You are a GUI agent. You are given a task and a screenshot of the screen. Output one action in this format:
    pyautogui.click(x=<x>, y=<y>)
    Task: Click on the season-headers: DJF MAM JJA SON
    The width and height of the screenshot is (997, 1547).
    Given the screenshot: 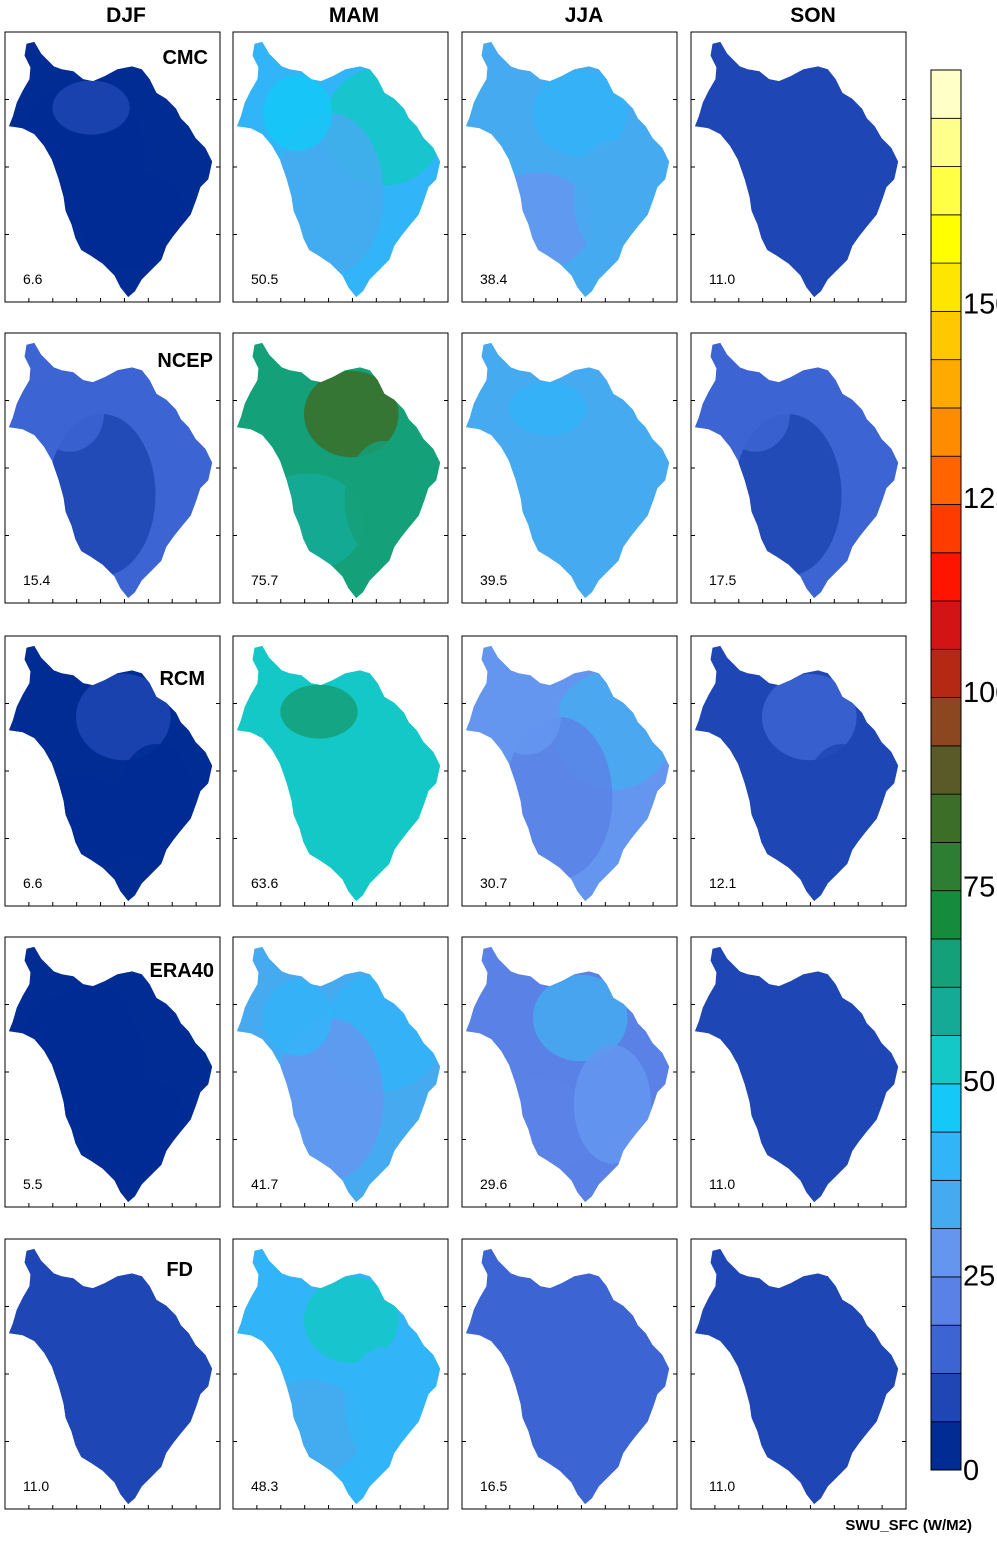 What is the action you would take?
    pyautogui.click(x=471, y=15)
    